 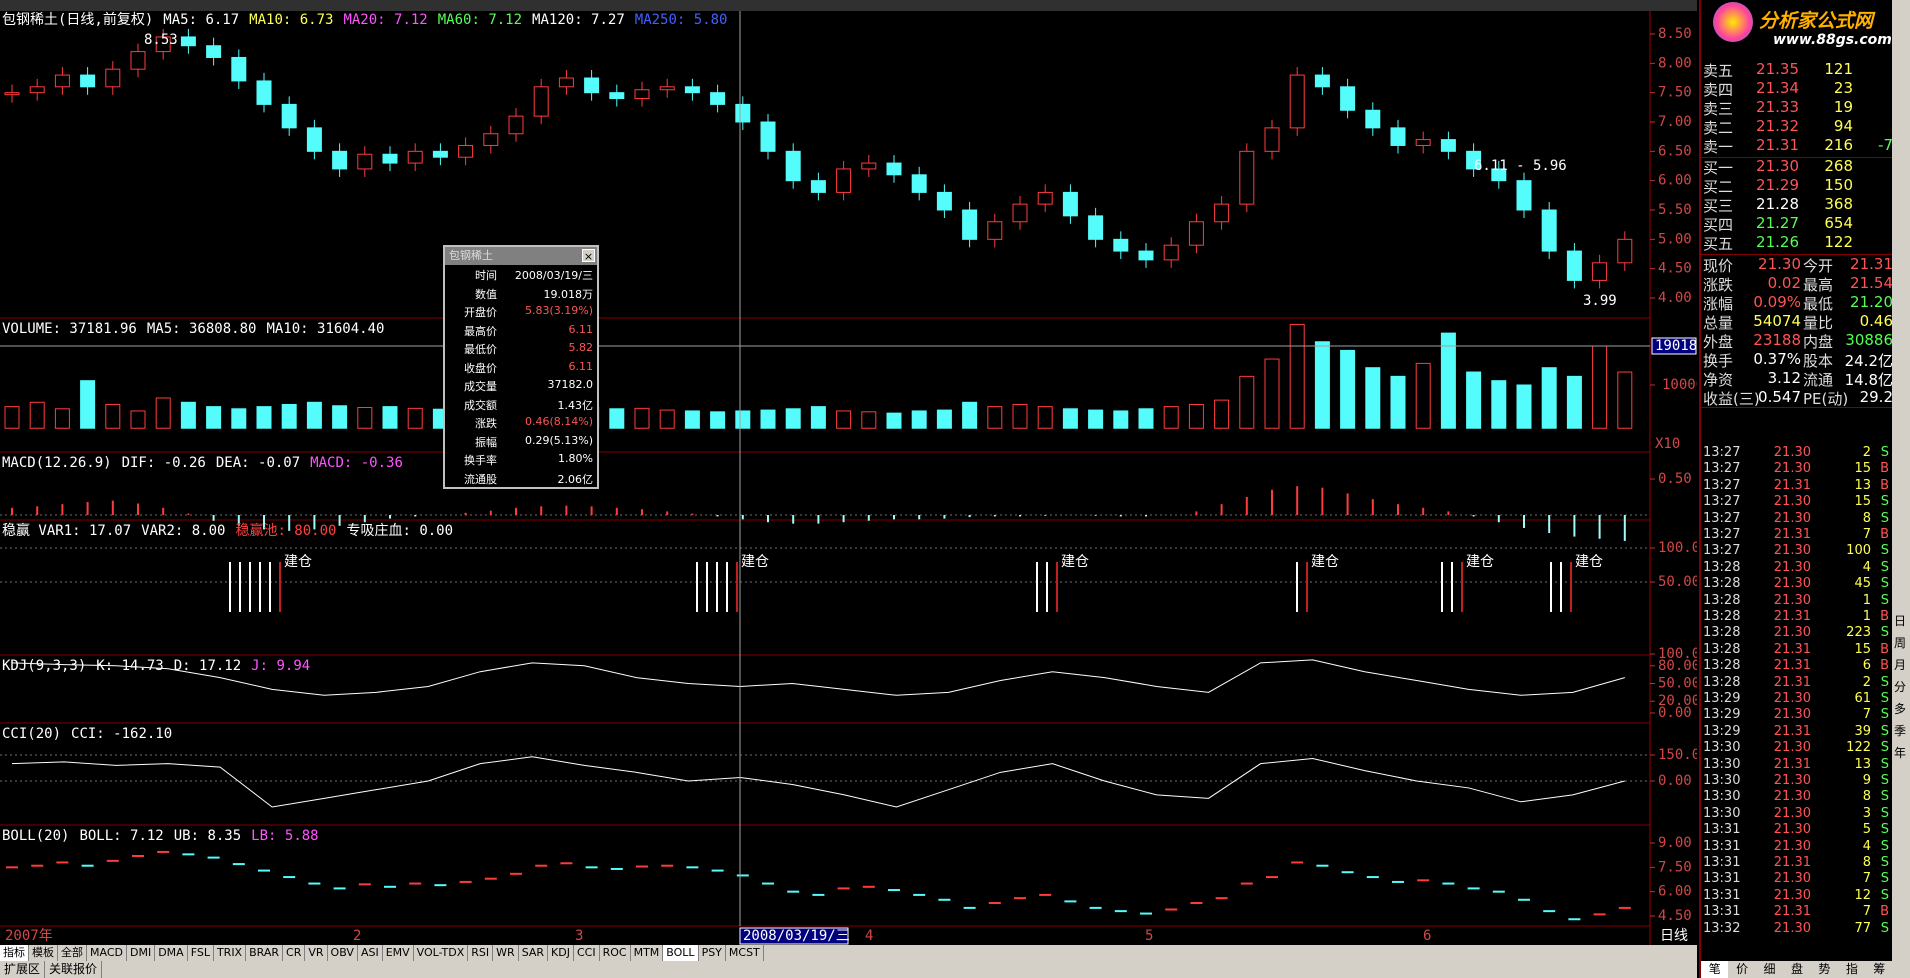 What do you see at coordinates (615, 953) in the screenshot?
I see `indicator-tab: ROC` at bounding box center [615, 953].